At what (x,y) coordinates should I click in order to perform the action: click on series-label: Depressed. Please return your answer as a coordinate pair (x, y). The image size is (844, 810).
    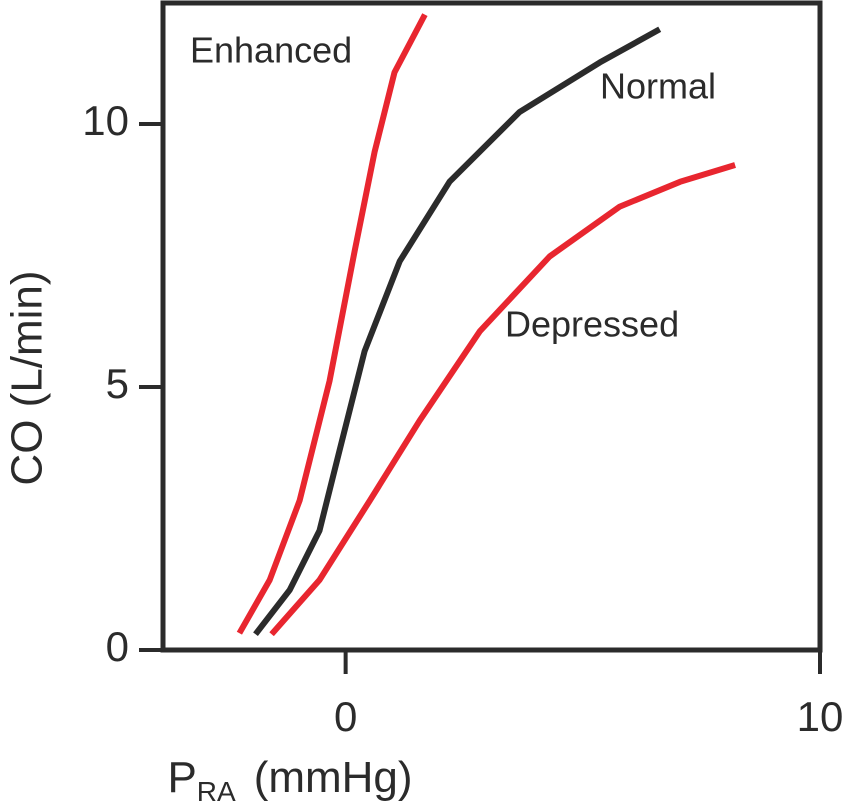
    Looking at the image, I should click on (592, 324).